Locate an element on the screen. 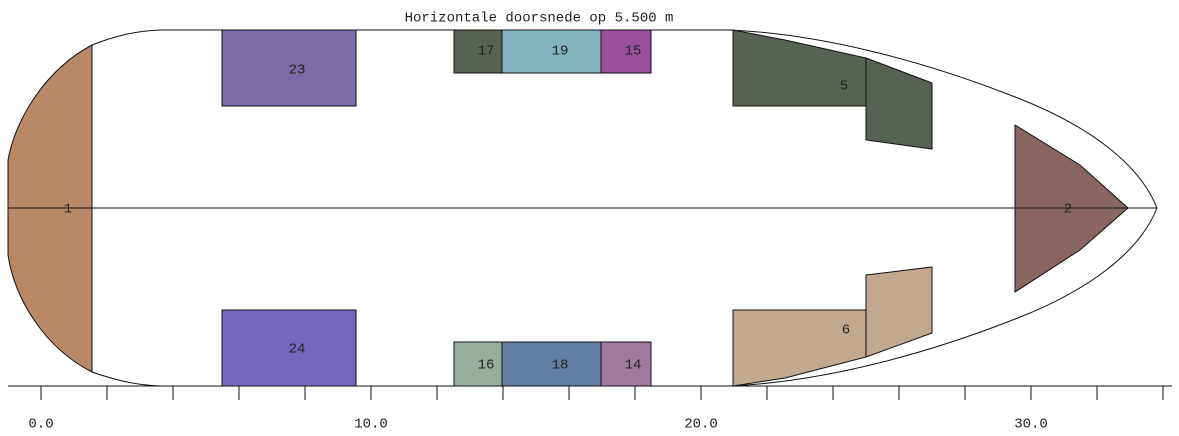 The height and width of the screenshot is (436, 1179). tank-label: 16 is located at coordinates (486, 366).